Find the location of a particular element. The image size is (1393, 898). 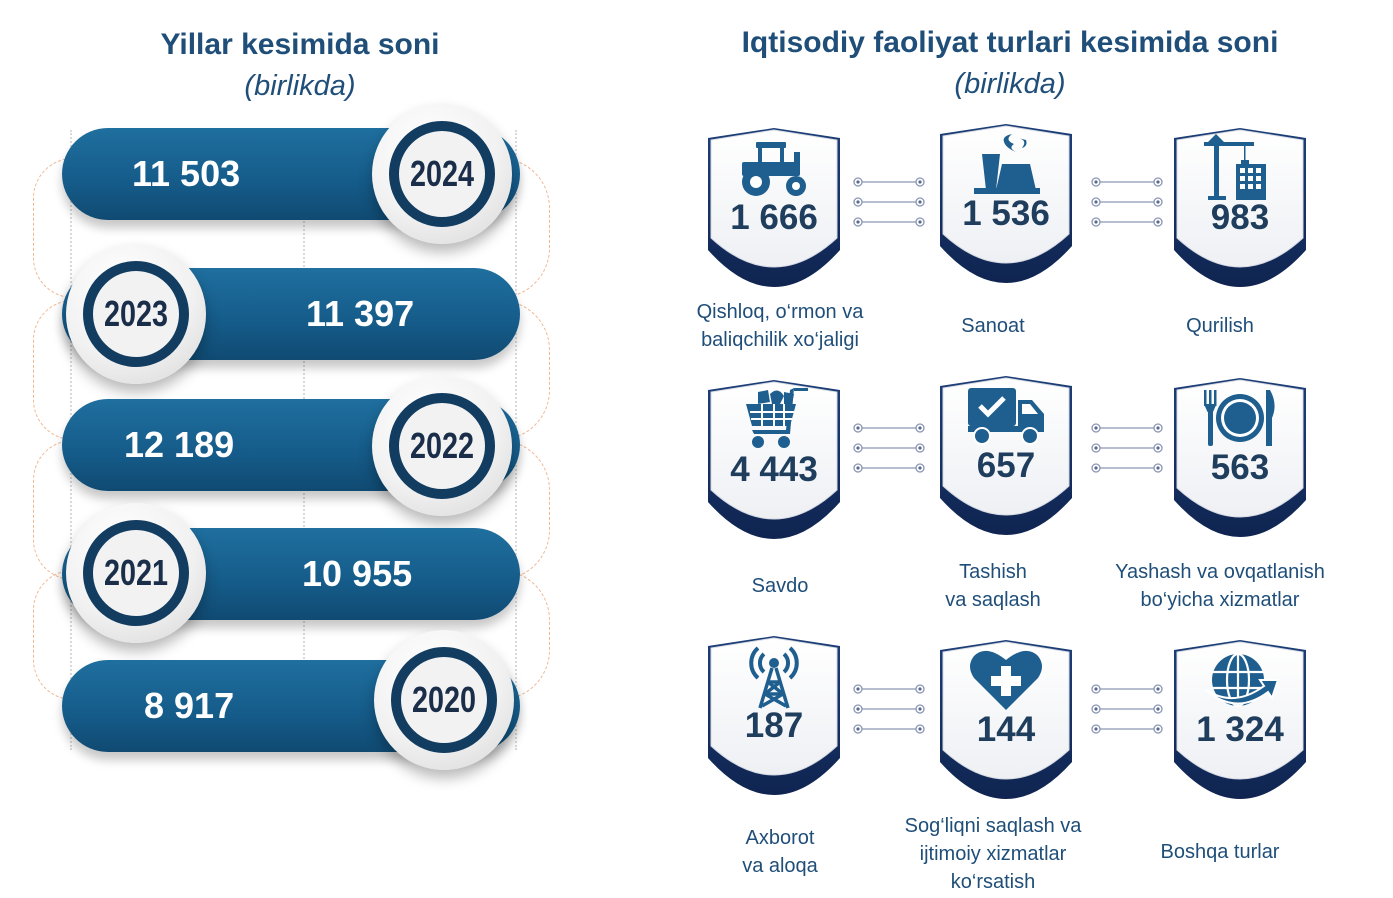

tractor-icon is located at coordinates (774, 169).